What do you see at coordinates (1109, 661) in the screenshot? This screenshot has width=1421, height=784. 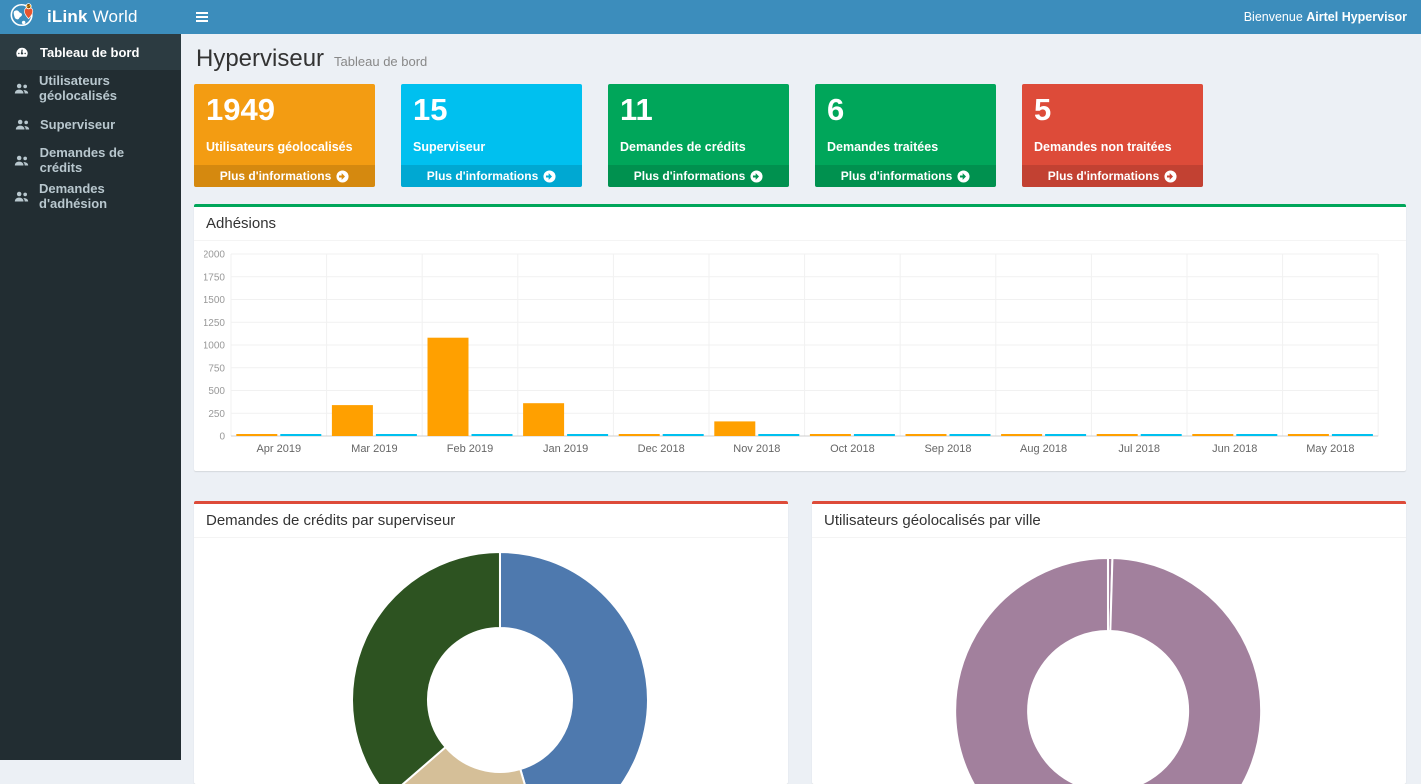 I see `users-by-city-donut` at bounding box center [1109, 661].